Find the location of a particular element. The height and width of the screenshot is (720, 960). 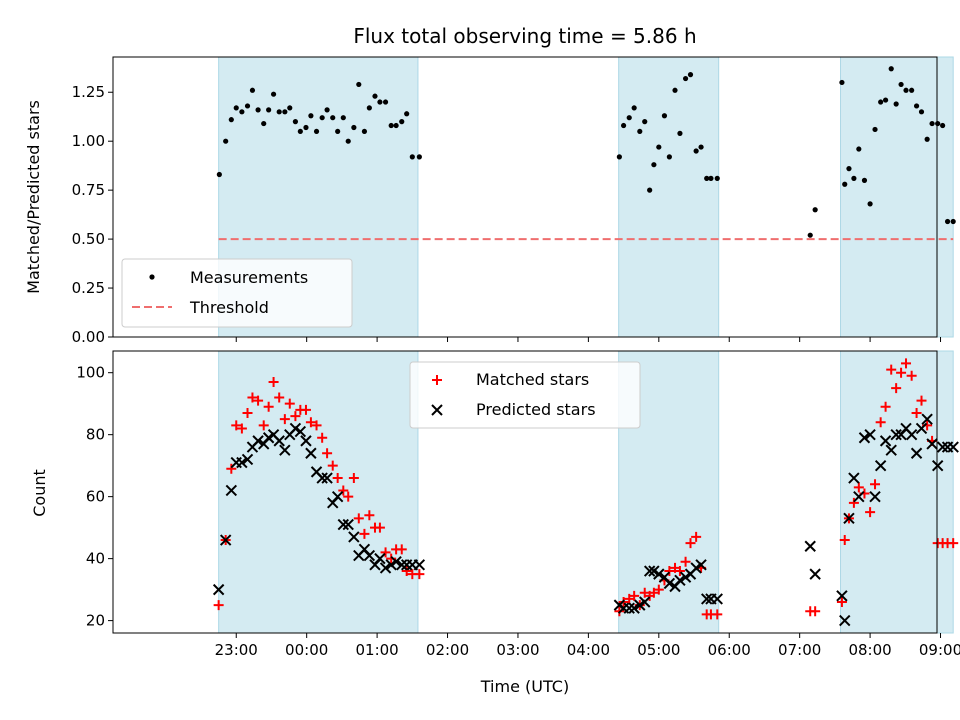

x-tick-label: 04:00 is located at coordinates (588, 650).